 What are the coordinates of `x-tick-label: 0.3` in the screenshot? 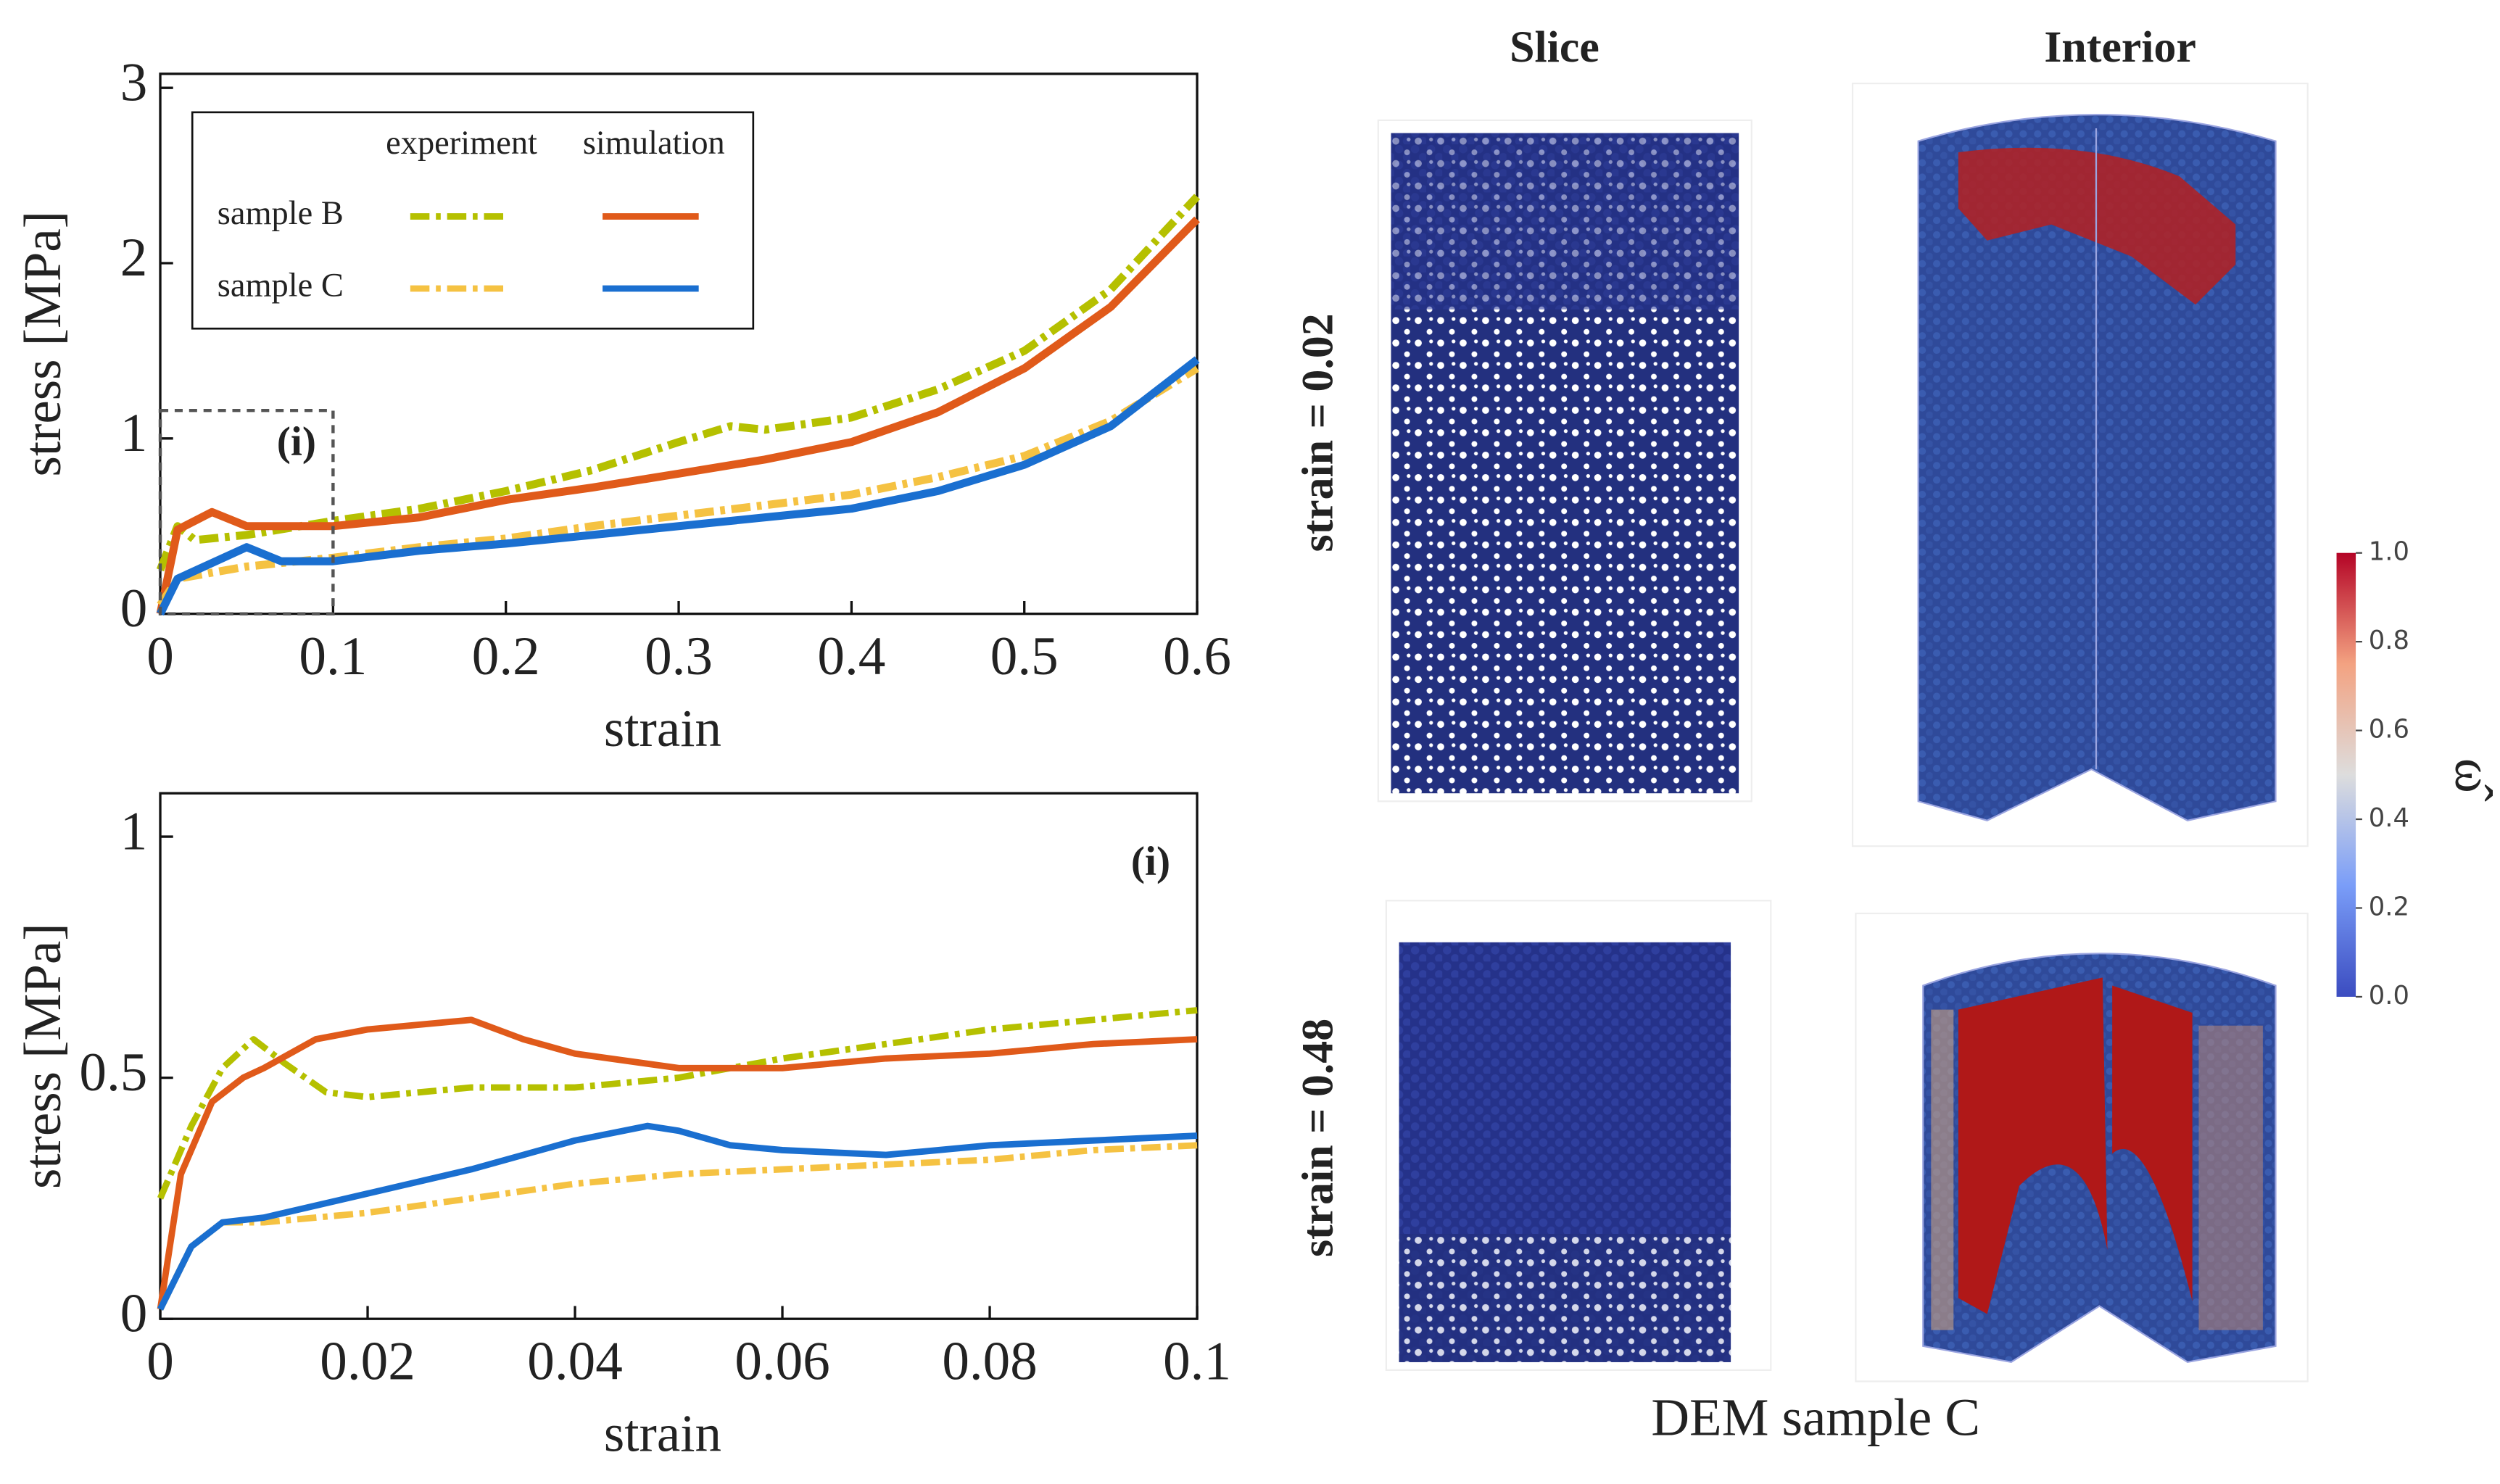 It's located at (679, 656).